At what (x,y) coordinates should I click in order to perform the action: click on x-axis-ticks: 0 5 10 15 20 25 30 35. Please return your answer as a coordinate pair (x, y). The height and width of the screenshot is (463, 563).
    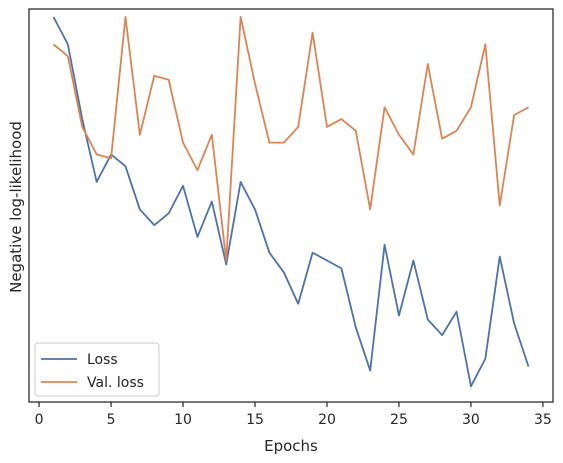
    Looking at the image, I should click on (293, 415).